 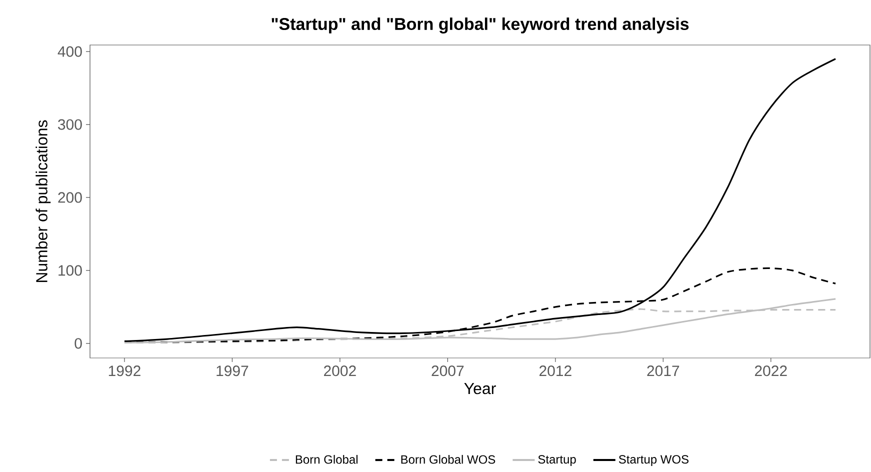 I want to click on y-tick-label: 0, so click(x=78, y=343).